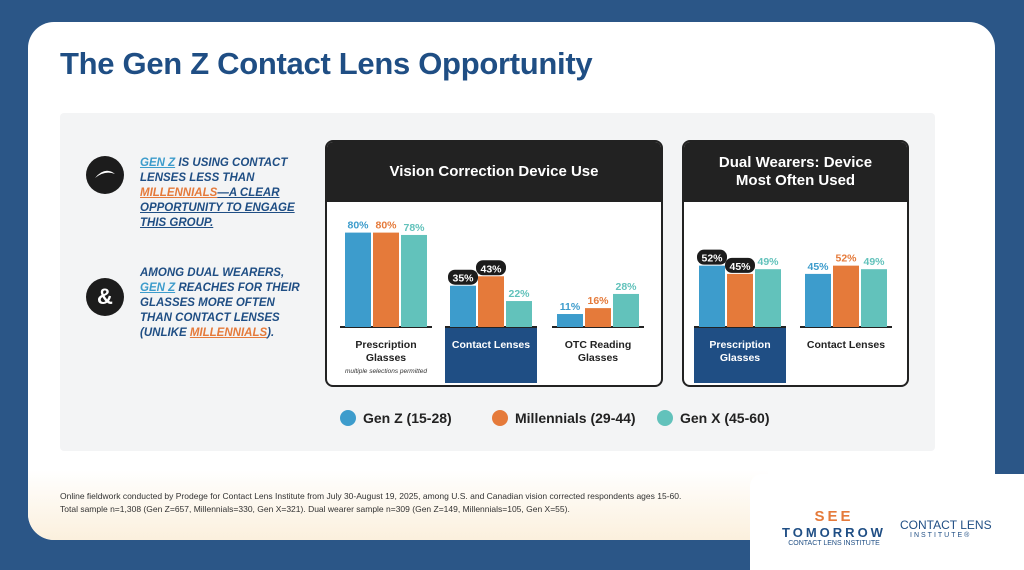 This screenshot has height=570, width=1024. I want to click on callout-part: )., so click(271, 333).